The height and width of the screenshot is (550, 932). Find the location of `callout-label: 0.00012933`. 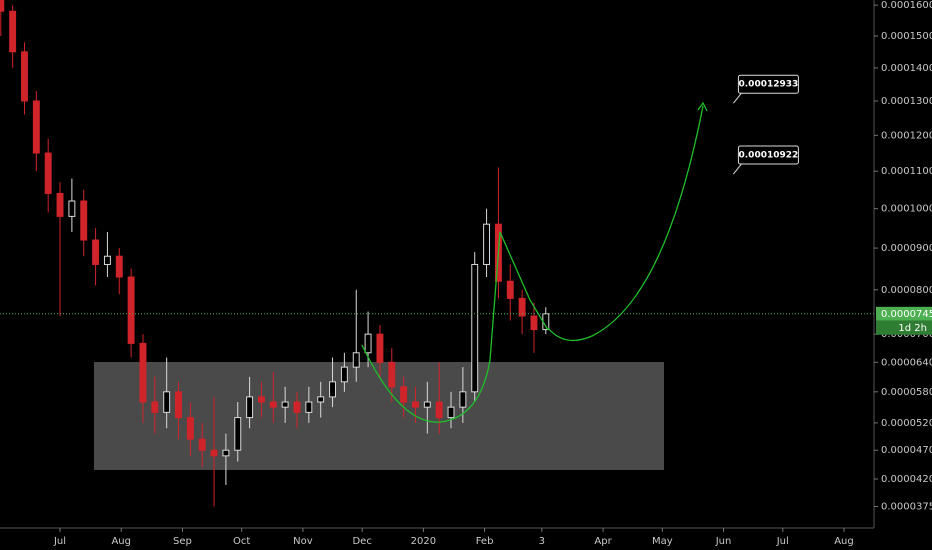

callout-label: 0.00012933 is located at coordinates (769, 85).